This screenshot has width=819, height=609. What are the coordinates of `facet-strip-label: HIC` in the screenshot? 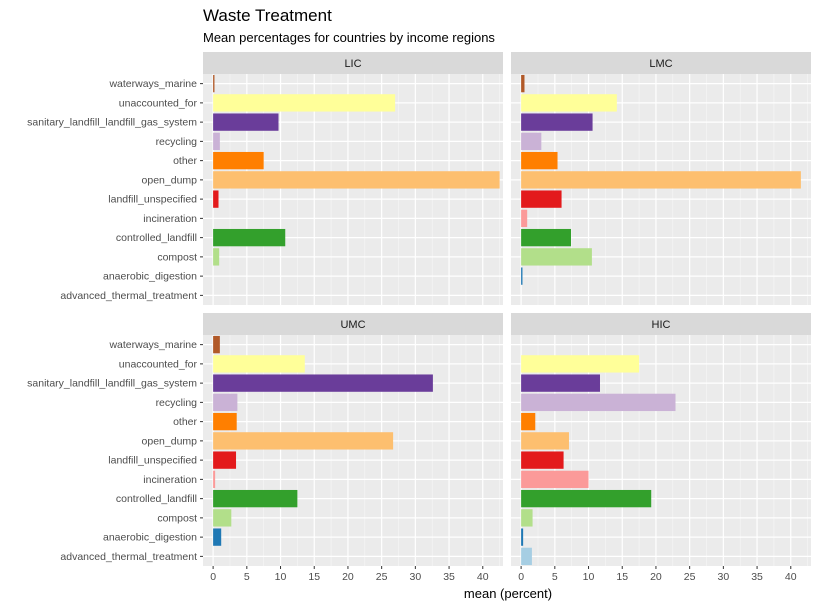 It's located at (661, 325).